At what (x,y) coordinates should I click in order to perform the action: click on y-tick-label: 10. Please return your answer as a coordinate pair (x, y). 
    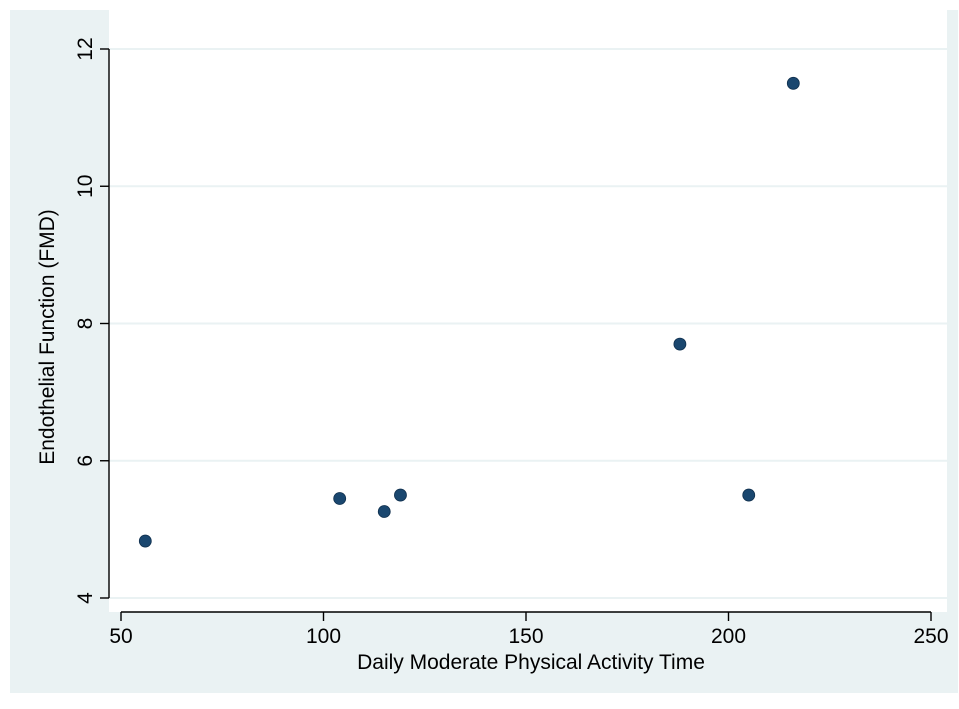
    Looking at the image, I should click on (85, 186).